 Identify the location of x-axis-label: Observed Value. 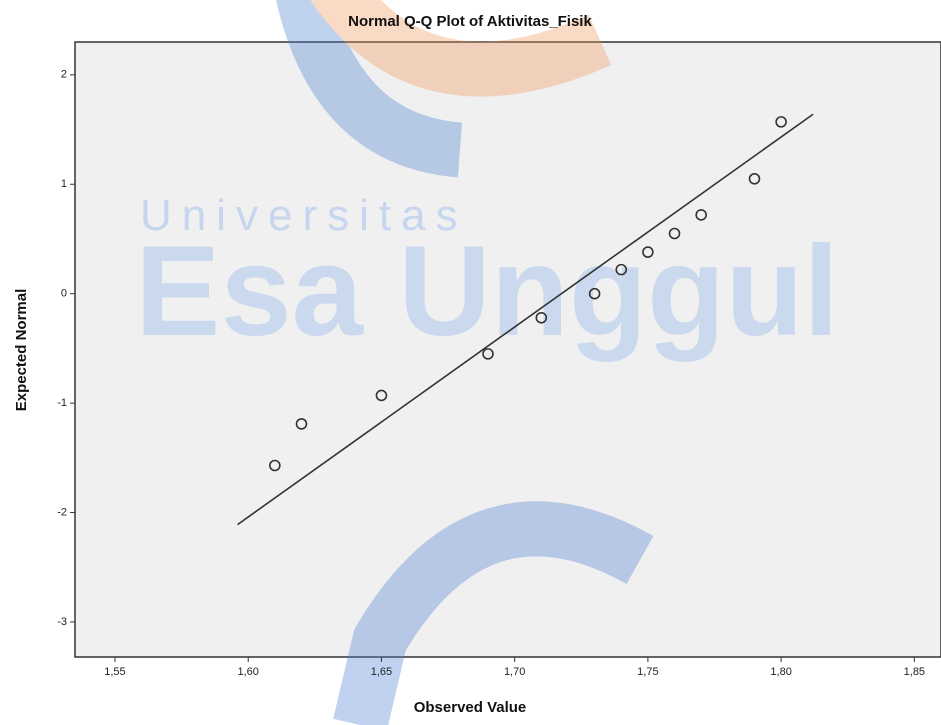
(470, 707).